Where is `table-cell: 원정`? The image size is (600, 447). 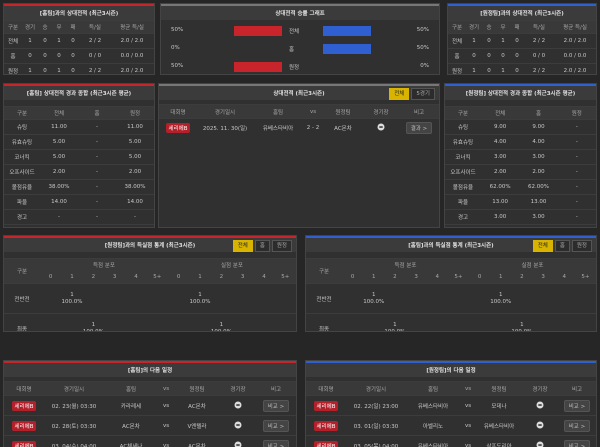
table-cell: 원정 is located at coordinates (13, 72).